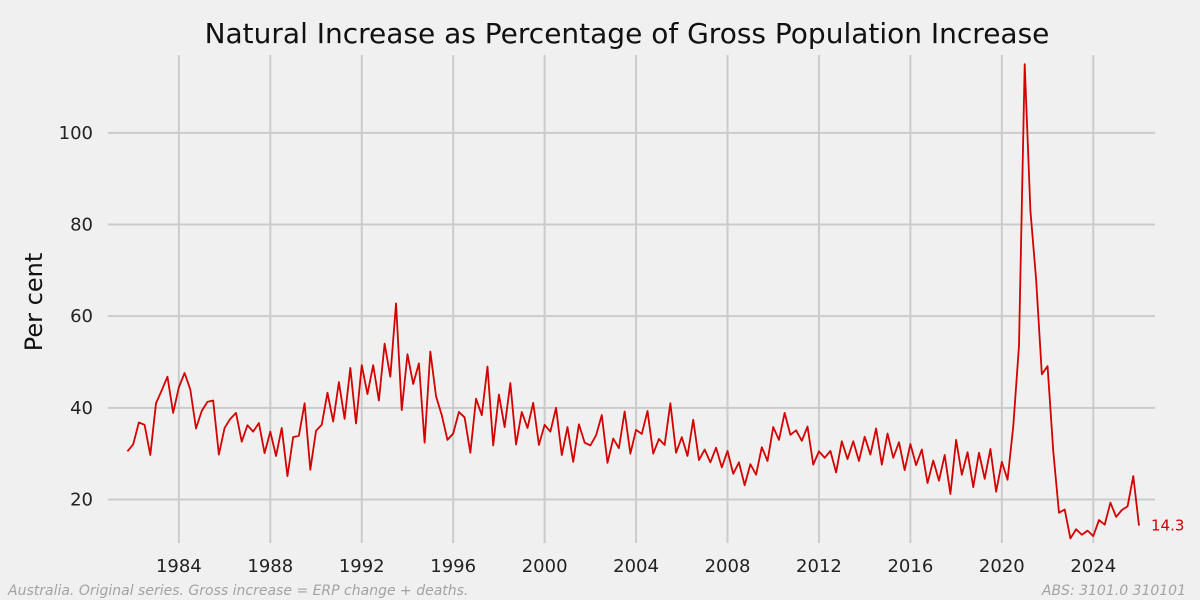  I want to click on x-tick-label-2004: 2004, so click(636, 566).